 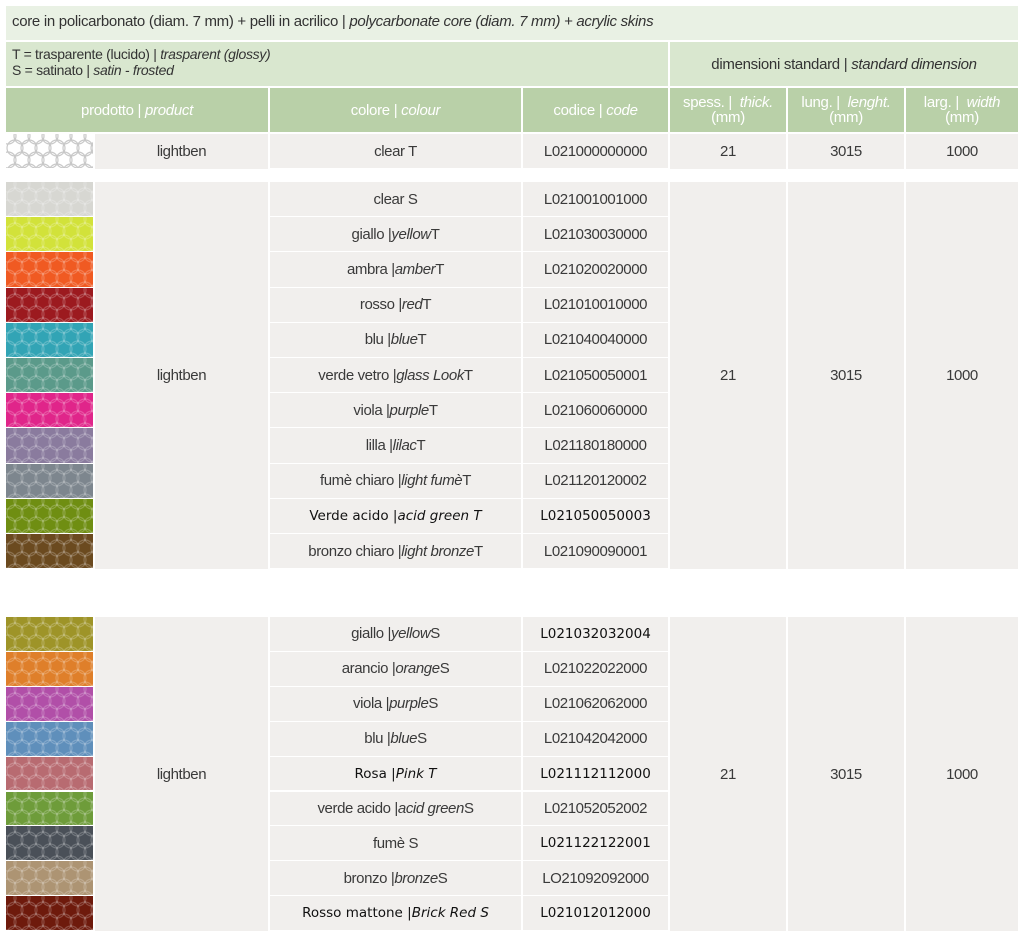 I want to click on legend-satin: S = satinato | satin - frosted, so click(x=340, y=70).